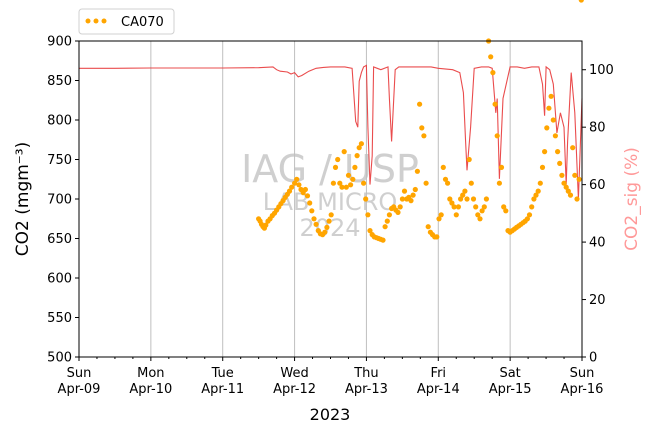  What do you see at coordinates (329, 228) in the screenshot?
I see `watermark-line3: 2024` at bounding box center [329, 228].